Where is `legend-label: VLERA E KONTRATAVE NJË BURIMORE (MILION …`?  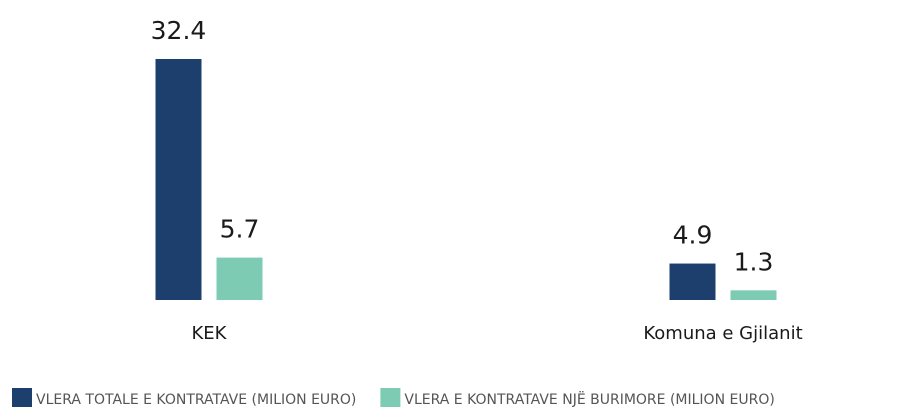 legend-label: VLERA E KONTRATAVE NJË BURIMORE (MILION … is located at coordinates (589, 398).